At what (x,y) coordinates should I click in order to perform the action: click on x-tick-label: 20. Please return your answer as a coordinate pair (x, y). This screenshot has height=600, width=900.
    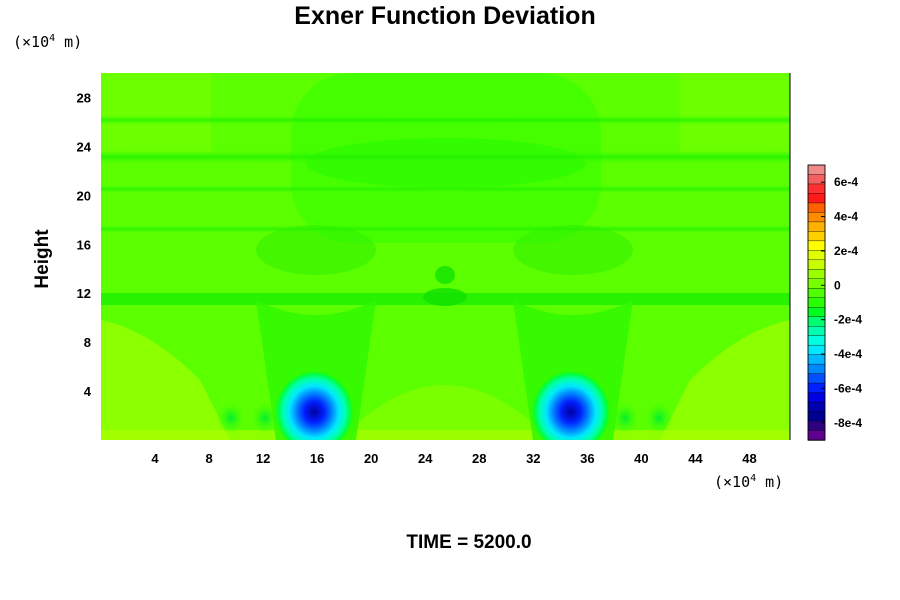
    Looking at the image, I should click on (371, 458).